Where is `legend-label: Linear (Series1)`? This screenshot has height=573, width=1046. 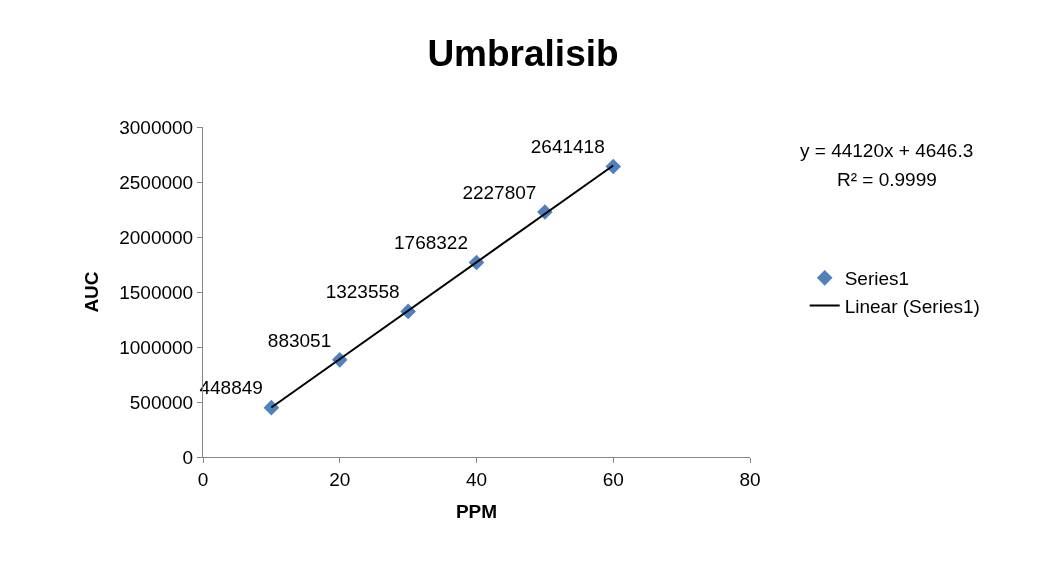 legend-label: Linear (Series1) is located at coordinates (912, 306).